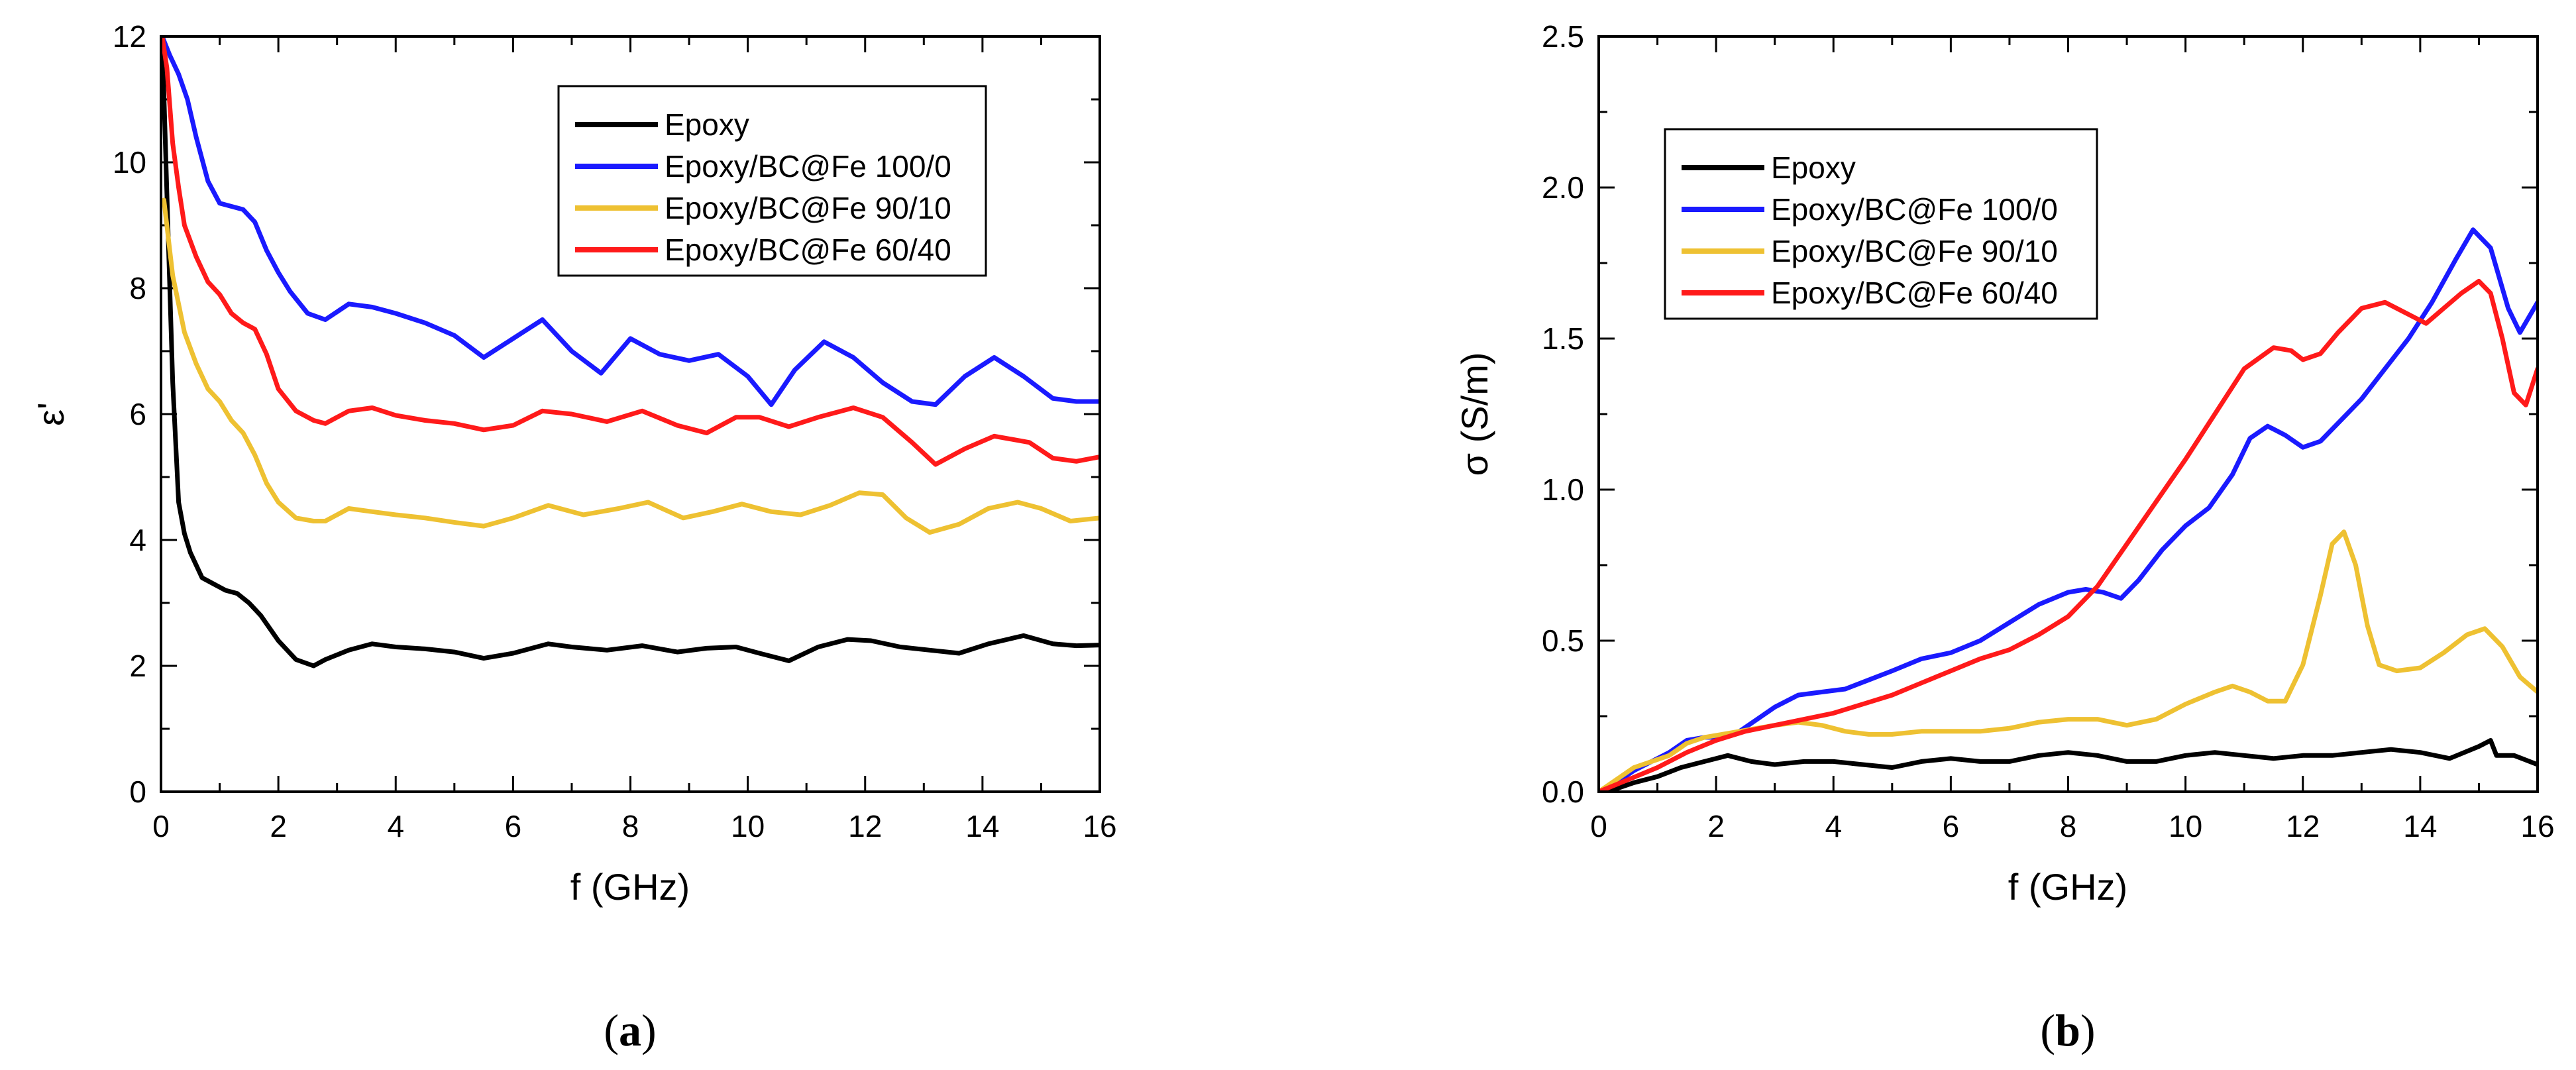 The height and width of the screenshot is (1070, 2576). Describe the element at coordinates (2067, 887) in the screenshot. I see `x-axis-title-b: f (GHz)` at that location.